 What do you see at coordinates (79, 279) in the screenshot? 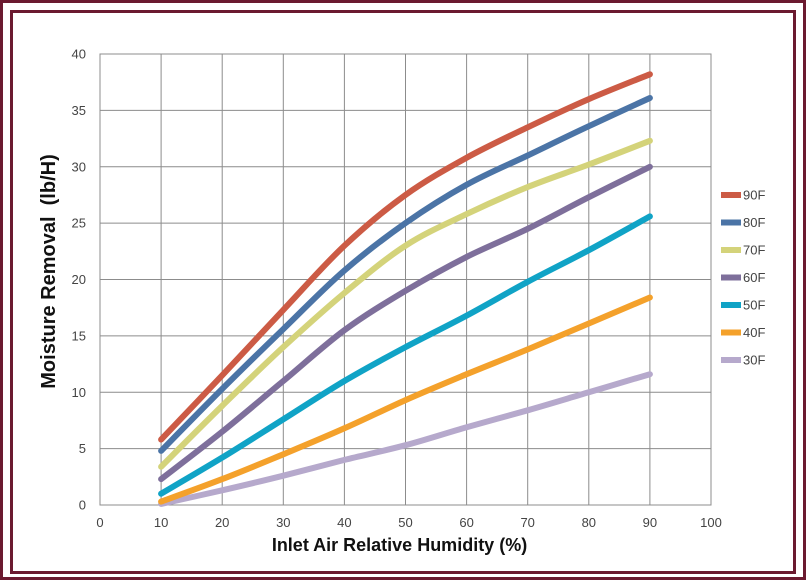
I see `y-tick-label: 20` at bounding box center [79, 279].